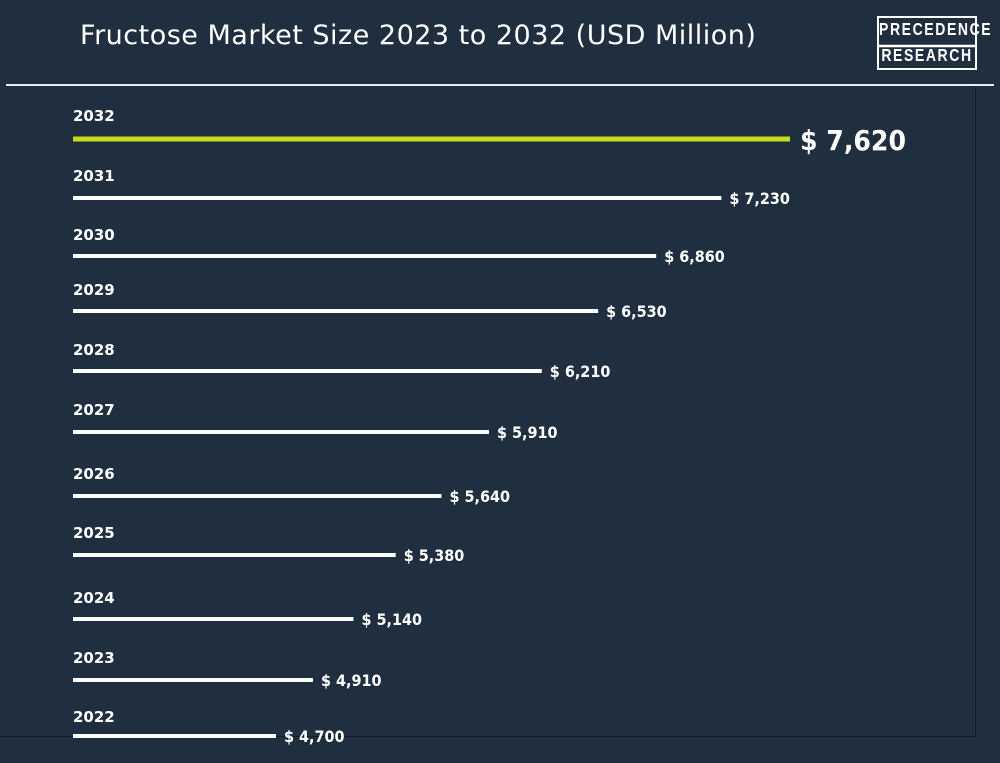 The image size is (1000, 763). I want to click on value-label-2028: $ 6,210, so click(580, 371).